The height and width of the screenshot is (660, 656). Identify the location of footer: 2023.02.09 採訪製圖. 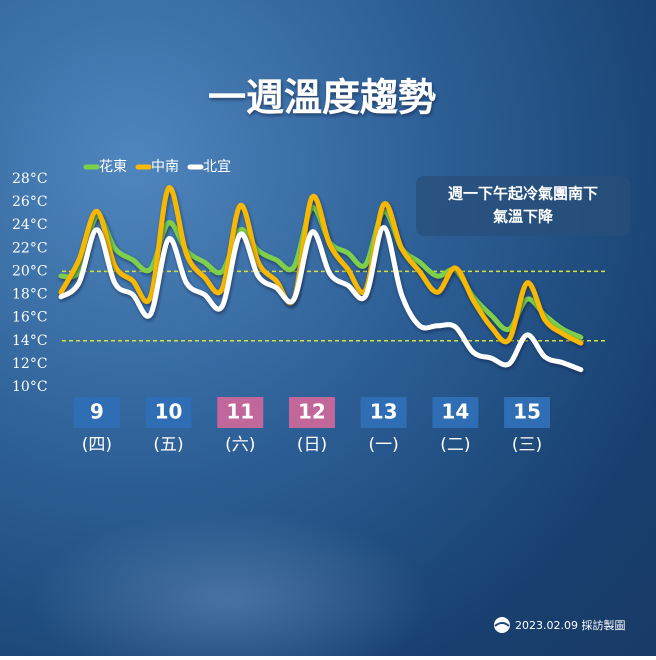
(559, 625).